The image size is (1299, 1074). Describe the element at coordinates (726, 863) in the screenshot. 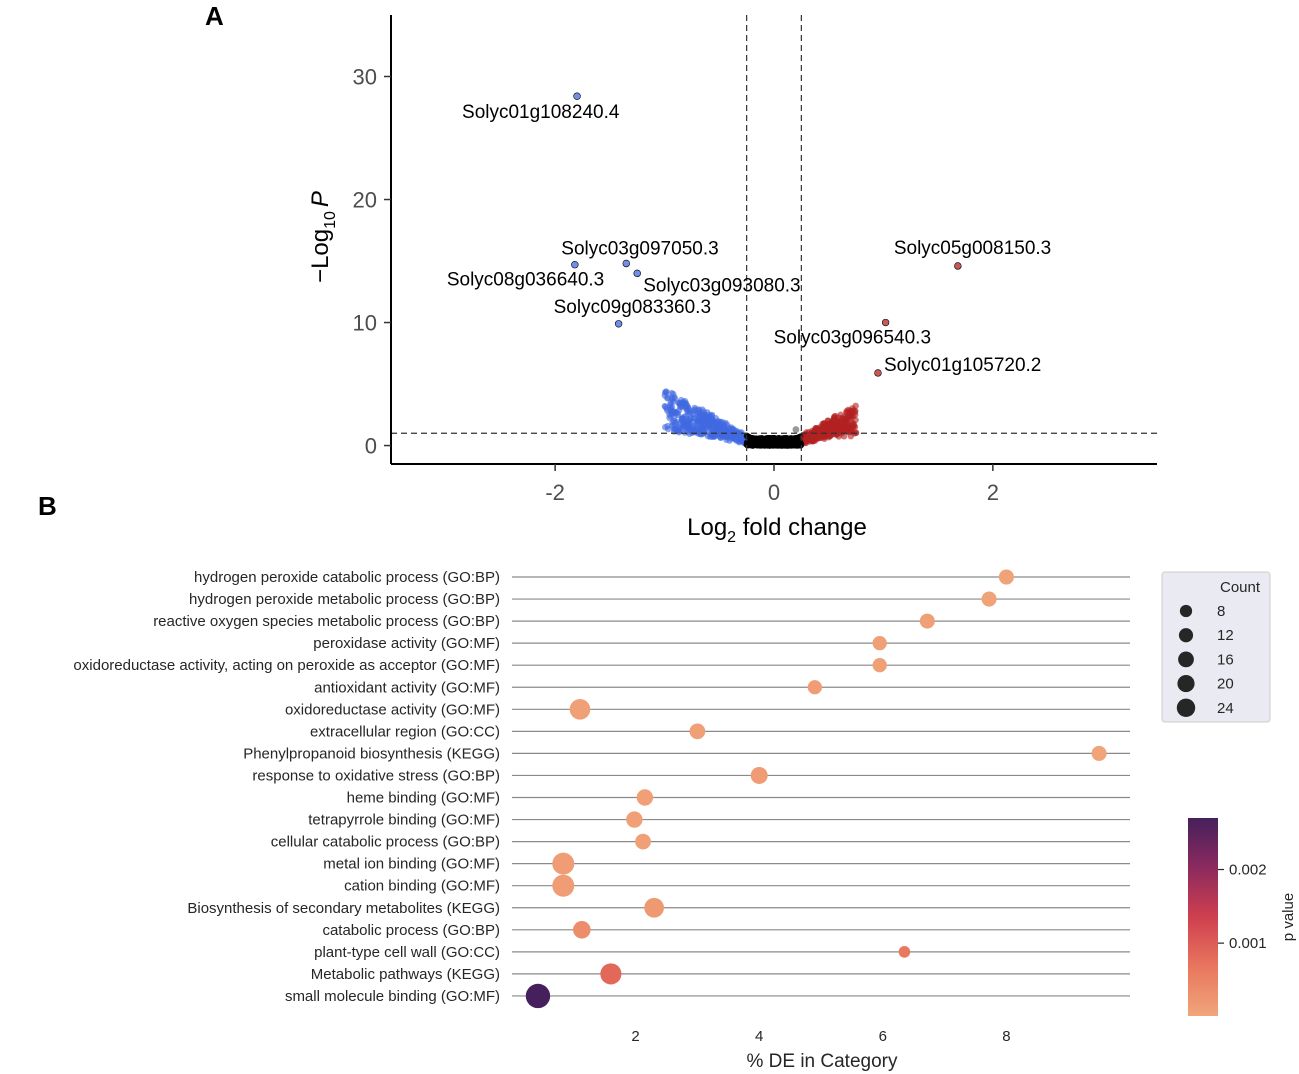

I see `category-row: metal ion binding (GO:MF)` at that location.